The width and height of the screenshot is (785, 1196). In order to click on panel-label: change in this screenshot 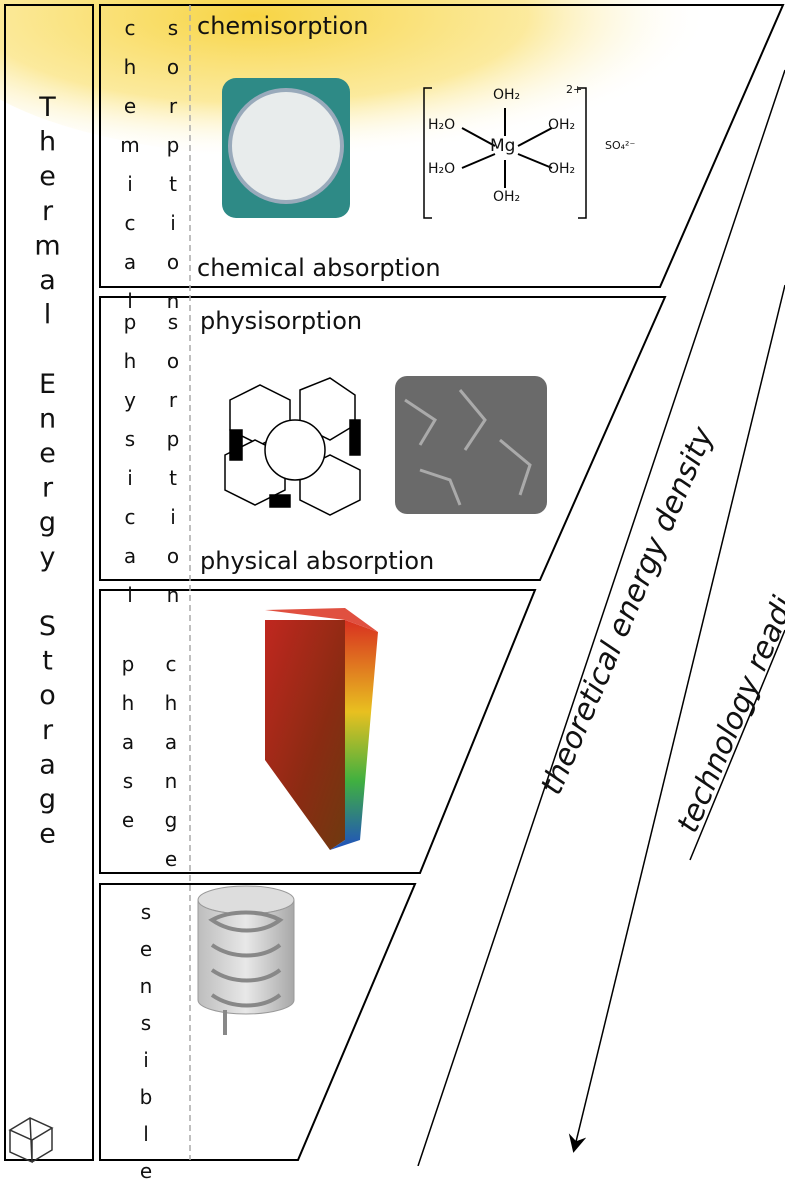, I will do `click(171, 769)`.